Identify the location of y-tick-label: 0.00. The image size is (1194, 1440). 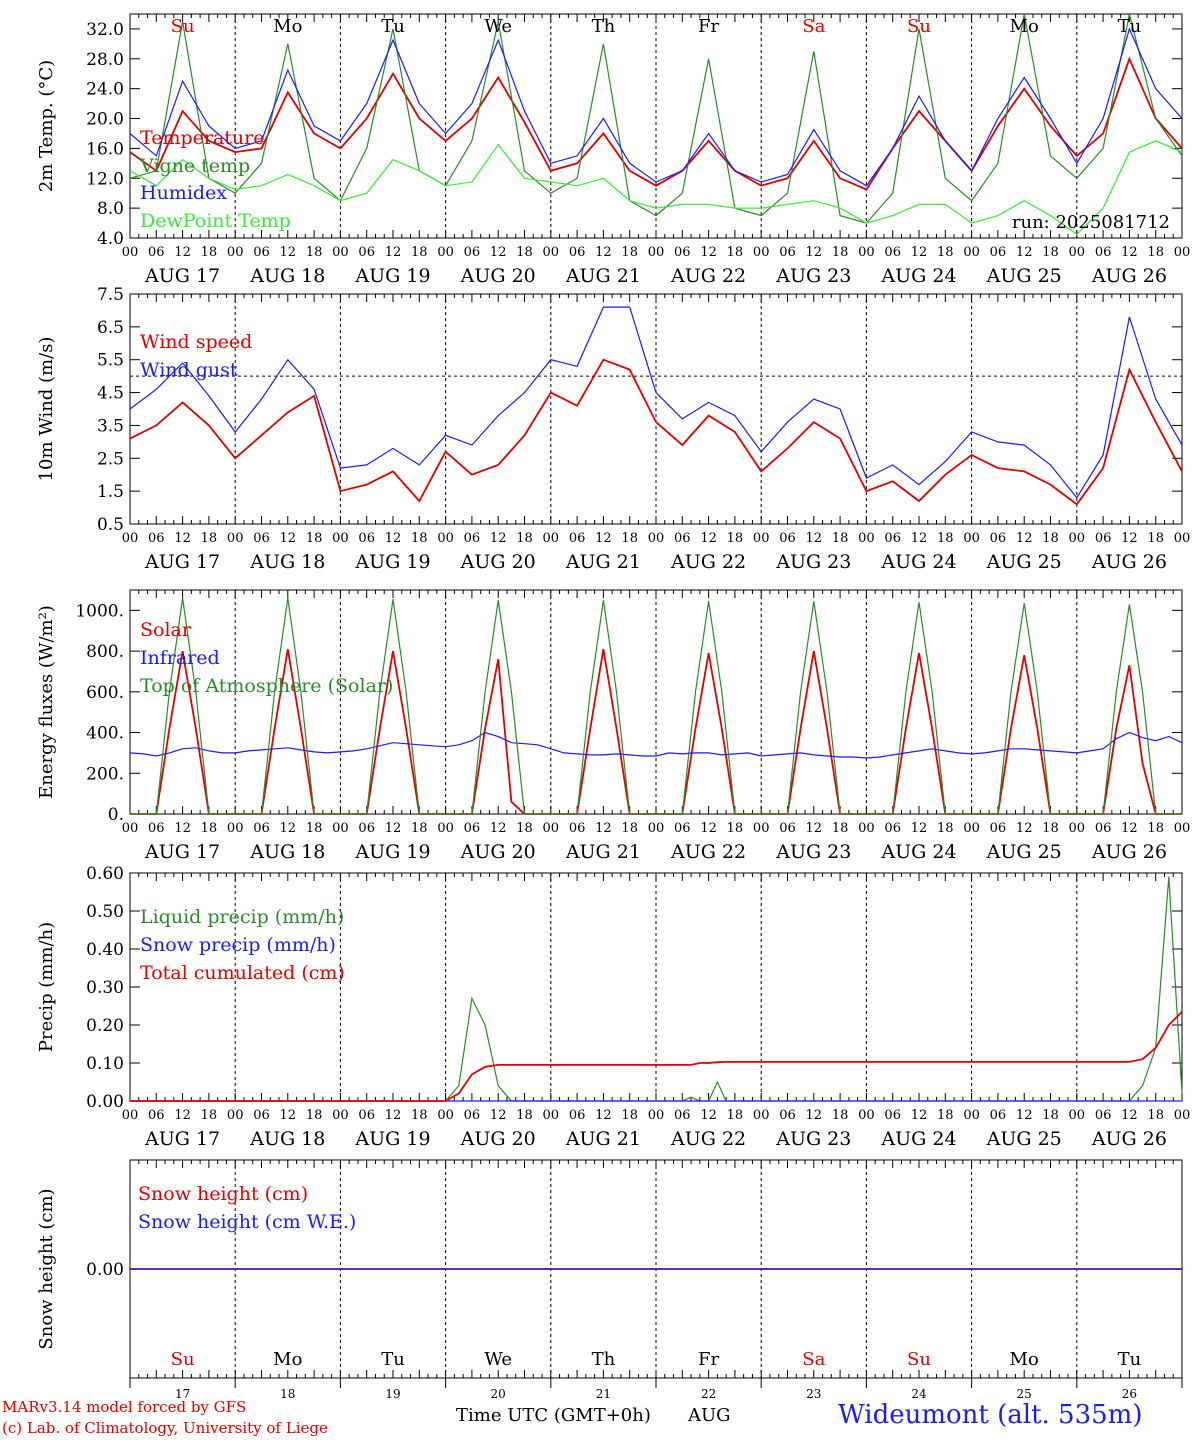
(105, 1270).